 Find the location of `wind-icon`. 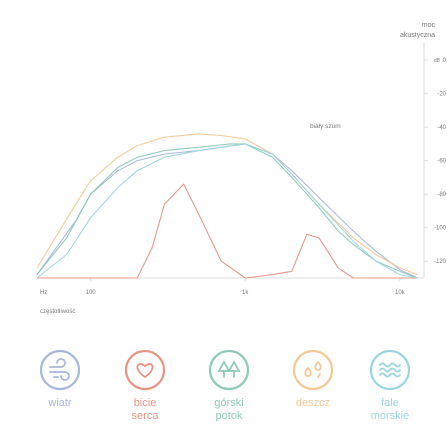

wind-icon is located at coordinates (59, 369).